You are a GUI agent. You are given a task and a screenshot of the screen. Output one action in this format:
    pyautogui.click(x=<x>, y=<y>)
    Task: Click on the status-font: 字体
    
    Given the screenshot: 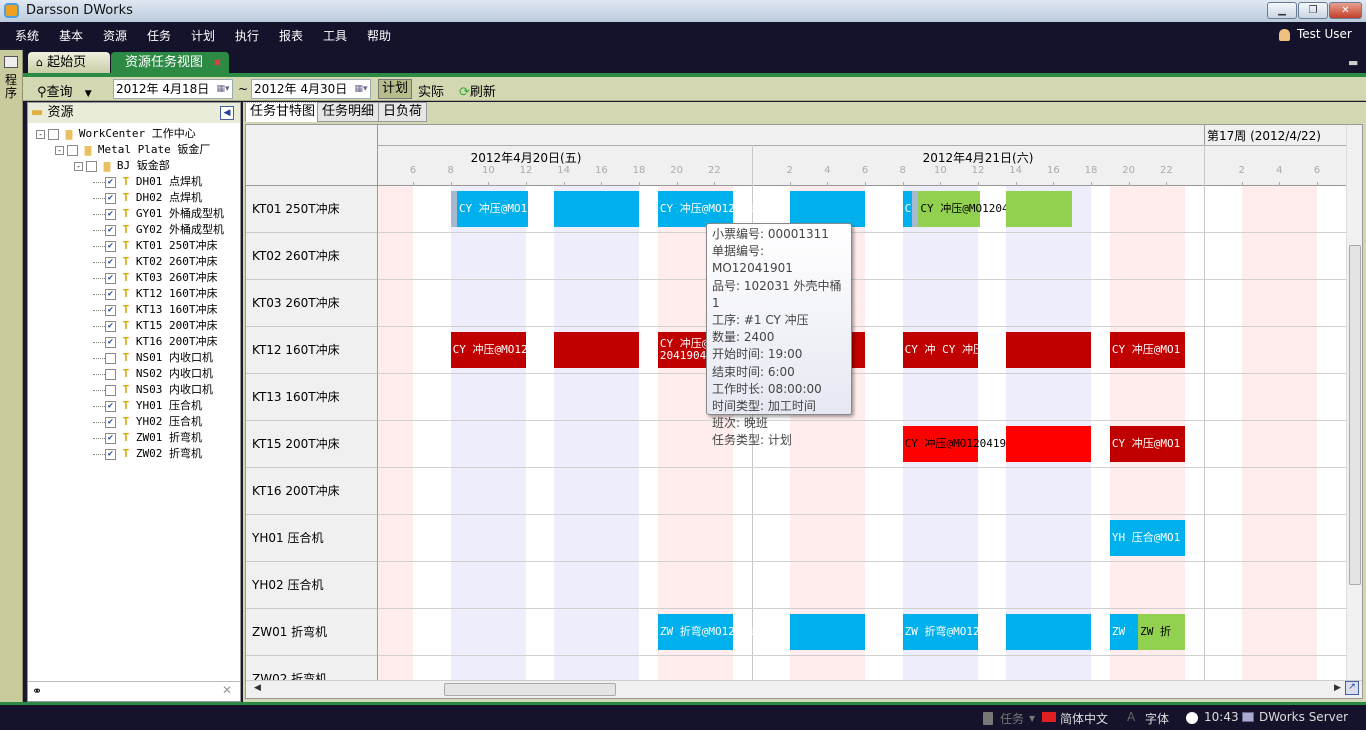 What is the action you would take?
    pyautogui.click(x=1157, y=719)
    